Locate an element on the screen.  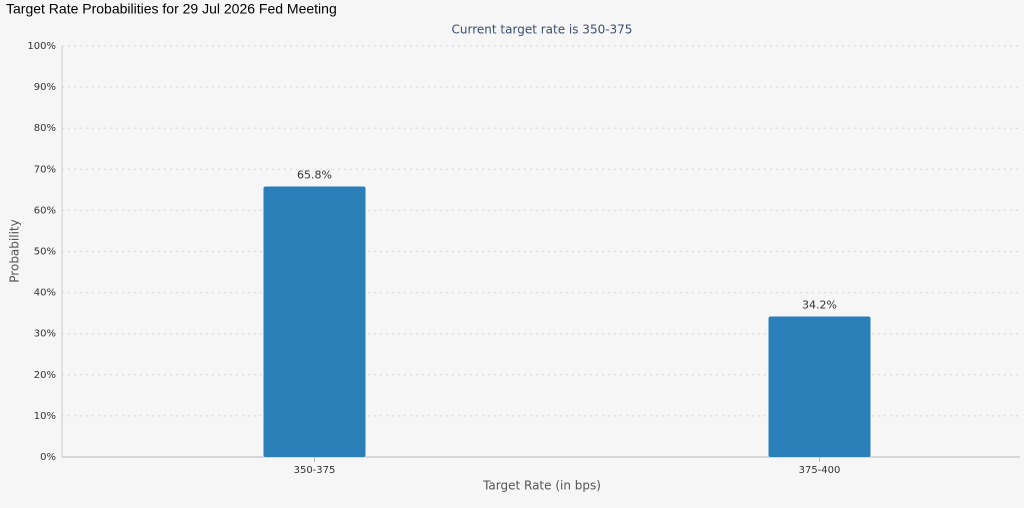
x-tick-label: 350-375 is located at coordinates (315, 470).